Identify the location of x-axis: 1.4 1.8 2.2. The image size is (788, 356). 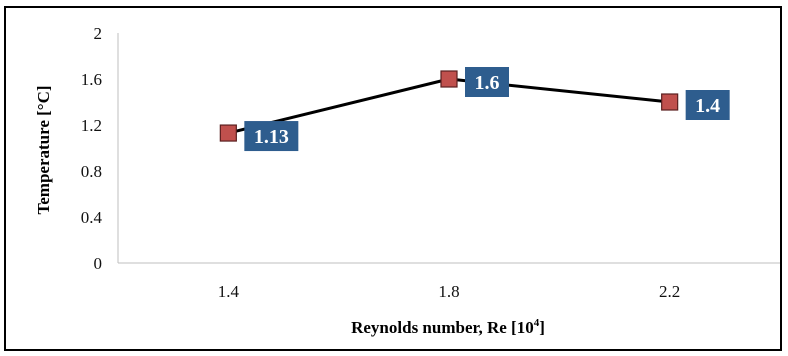
(449, 281).